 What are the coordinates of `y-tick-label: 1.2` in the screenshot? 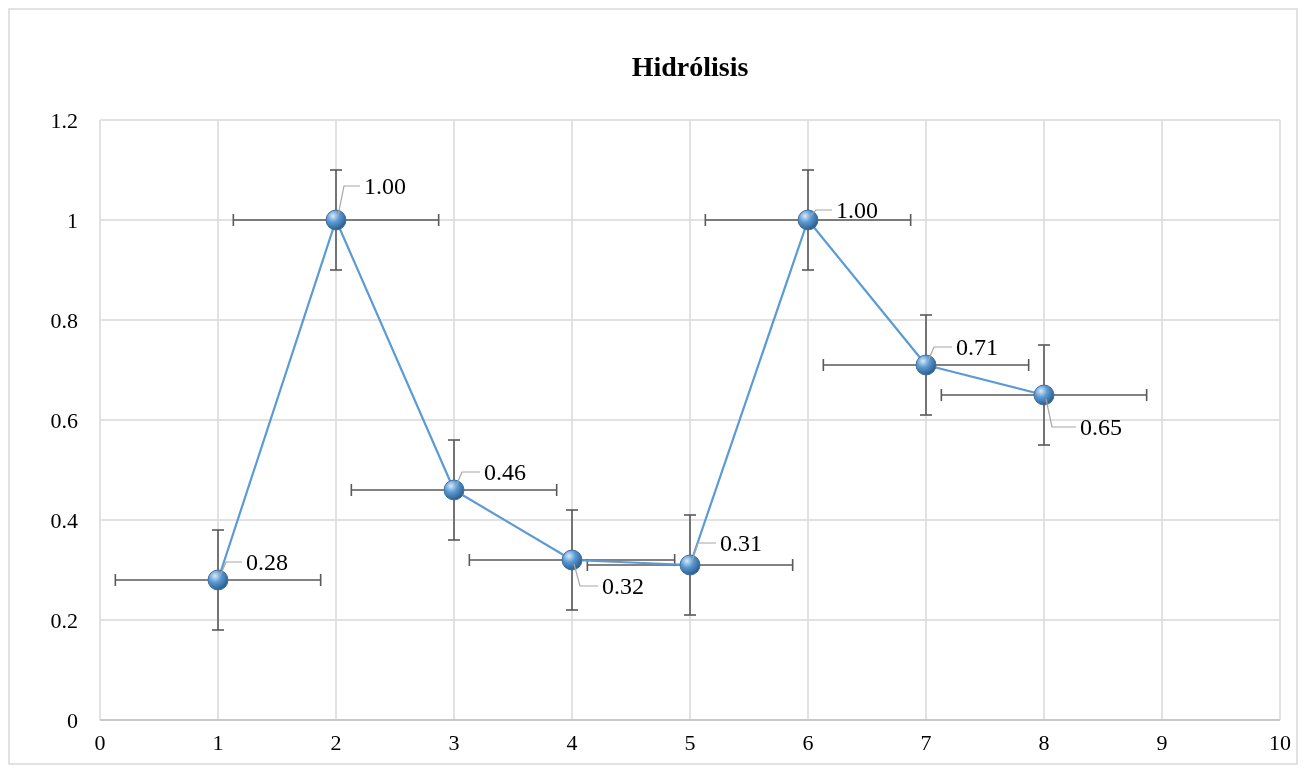 It's located at (64, 120).